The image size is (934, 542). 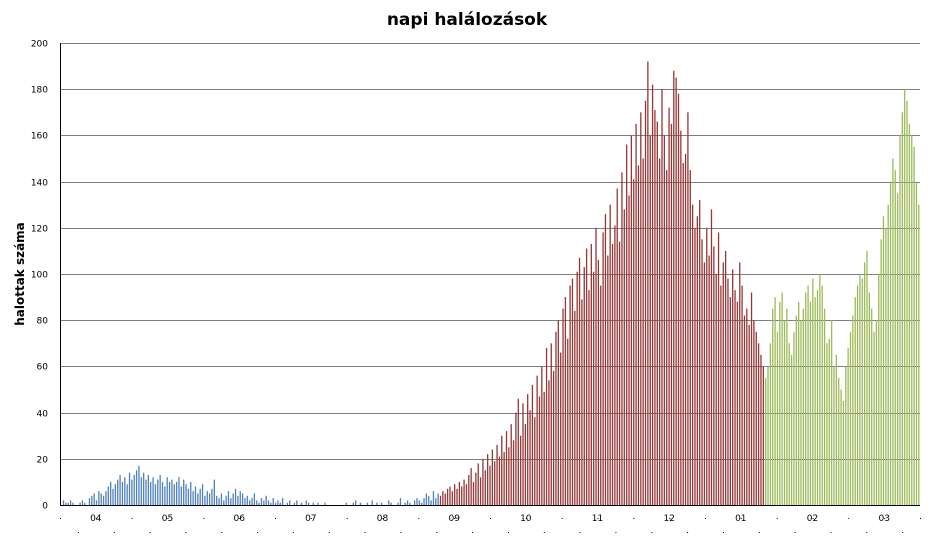 What do you see at coordinates (39, 230) in the screenshot?
I see `y-tick-label: 120` at bounding box center [39, 230].